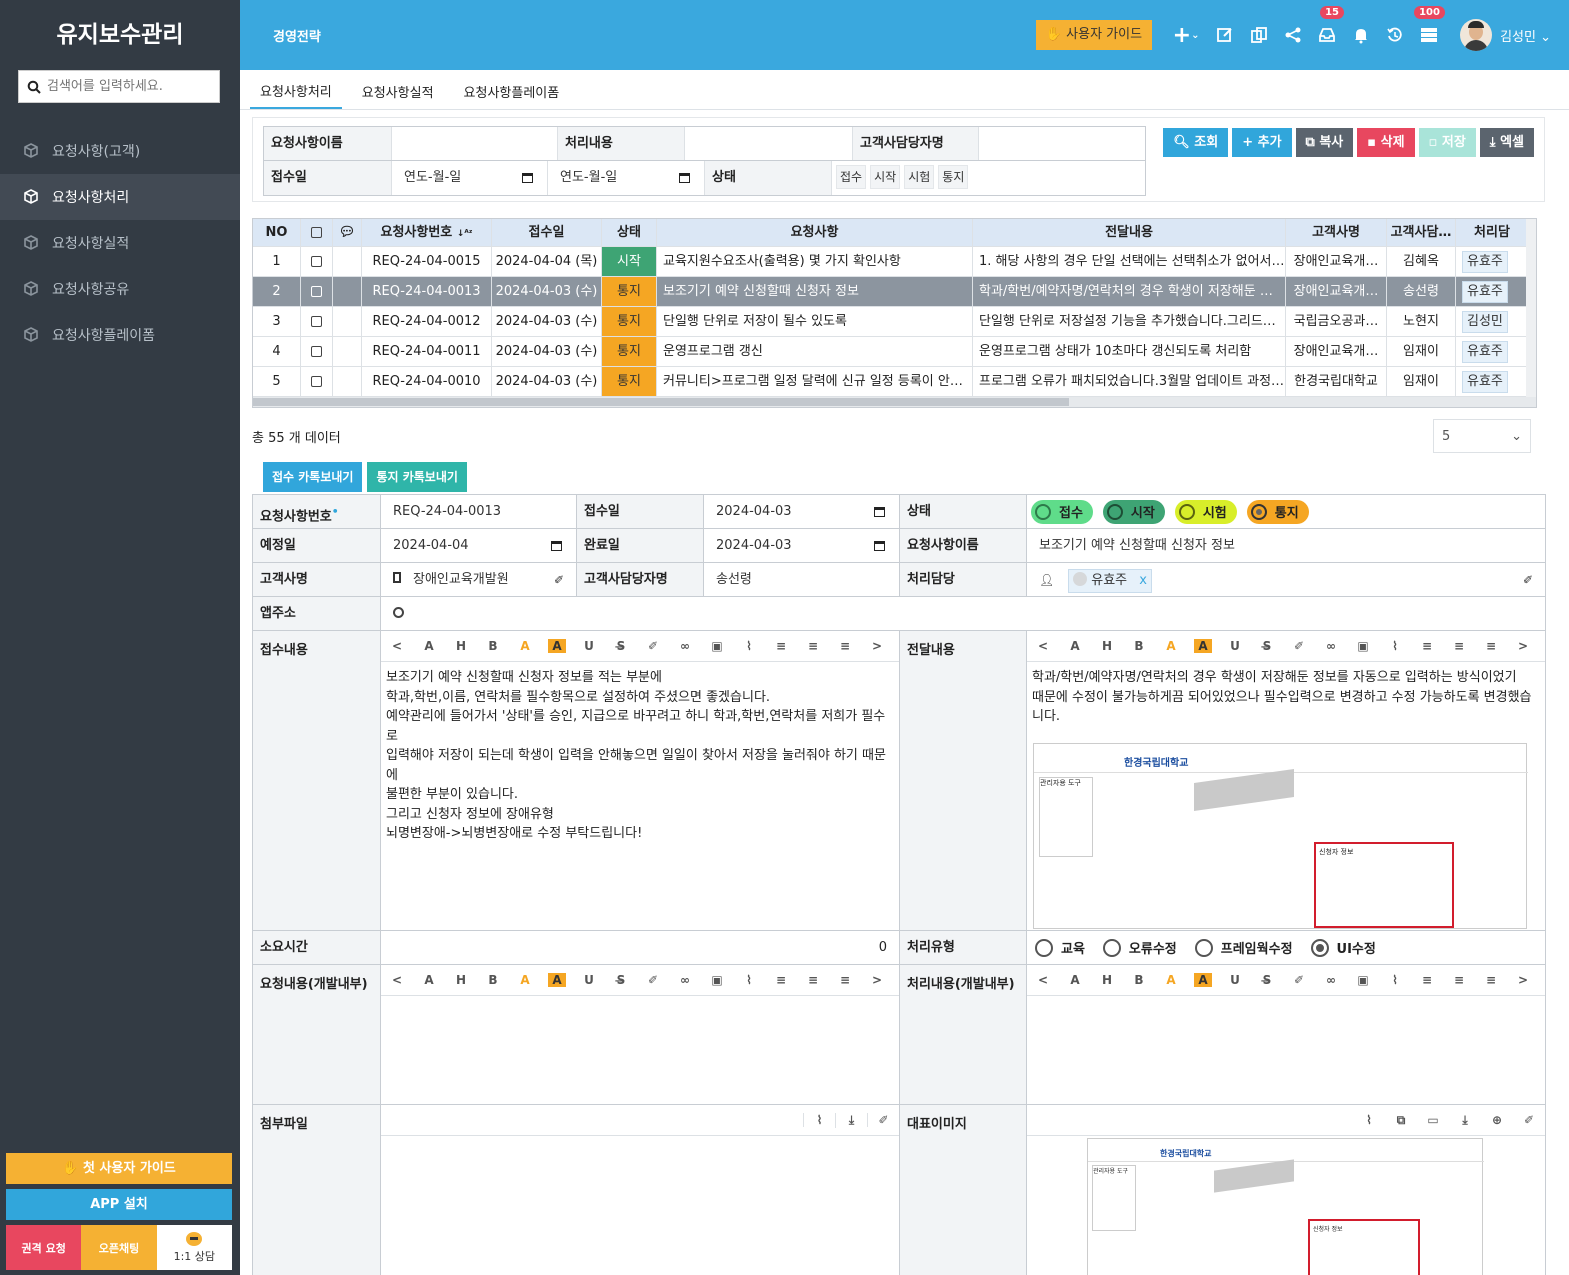 The image size is (1569, 1275). What do you see at coordinates (1277, 511) in the screenshot?
I see `status-radio-notify: 통지` at bounding box center [1277, 511].